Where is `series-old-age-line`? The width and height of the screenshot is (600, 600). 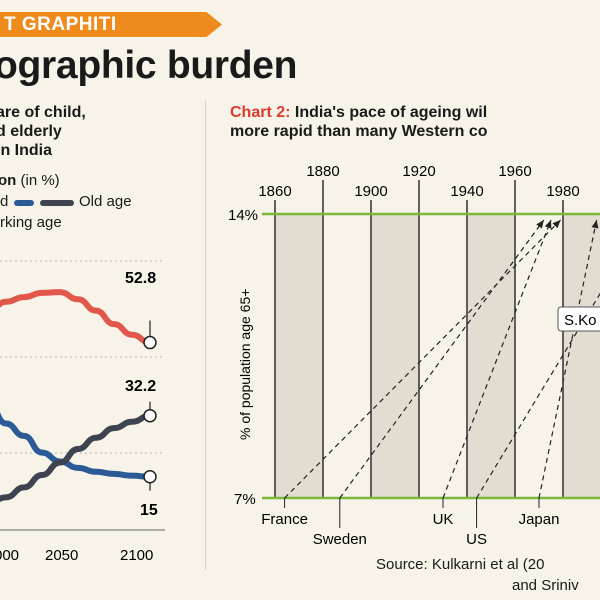
series-old-age-line is located at coordinates (76, 457).